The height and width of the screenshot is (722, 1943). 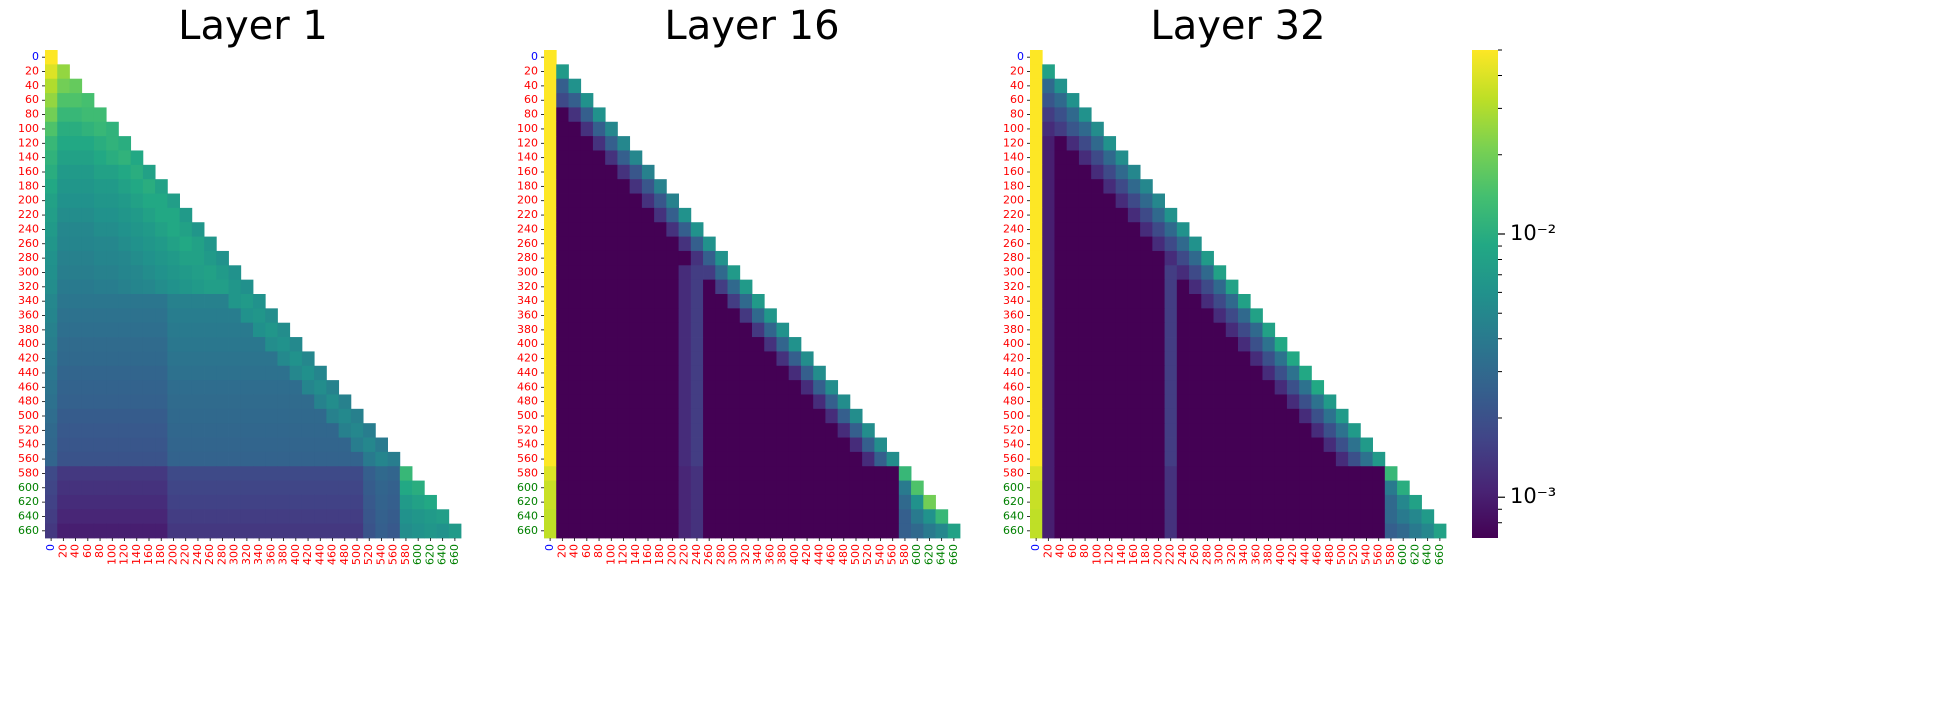 What do you see at coordinates (28, 243) in the screenshot?
I see `y-tick-label: 260` at bounding box center [28, 243].